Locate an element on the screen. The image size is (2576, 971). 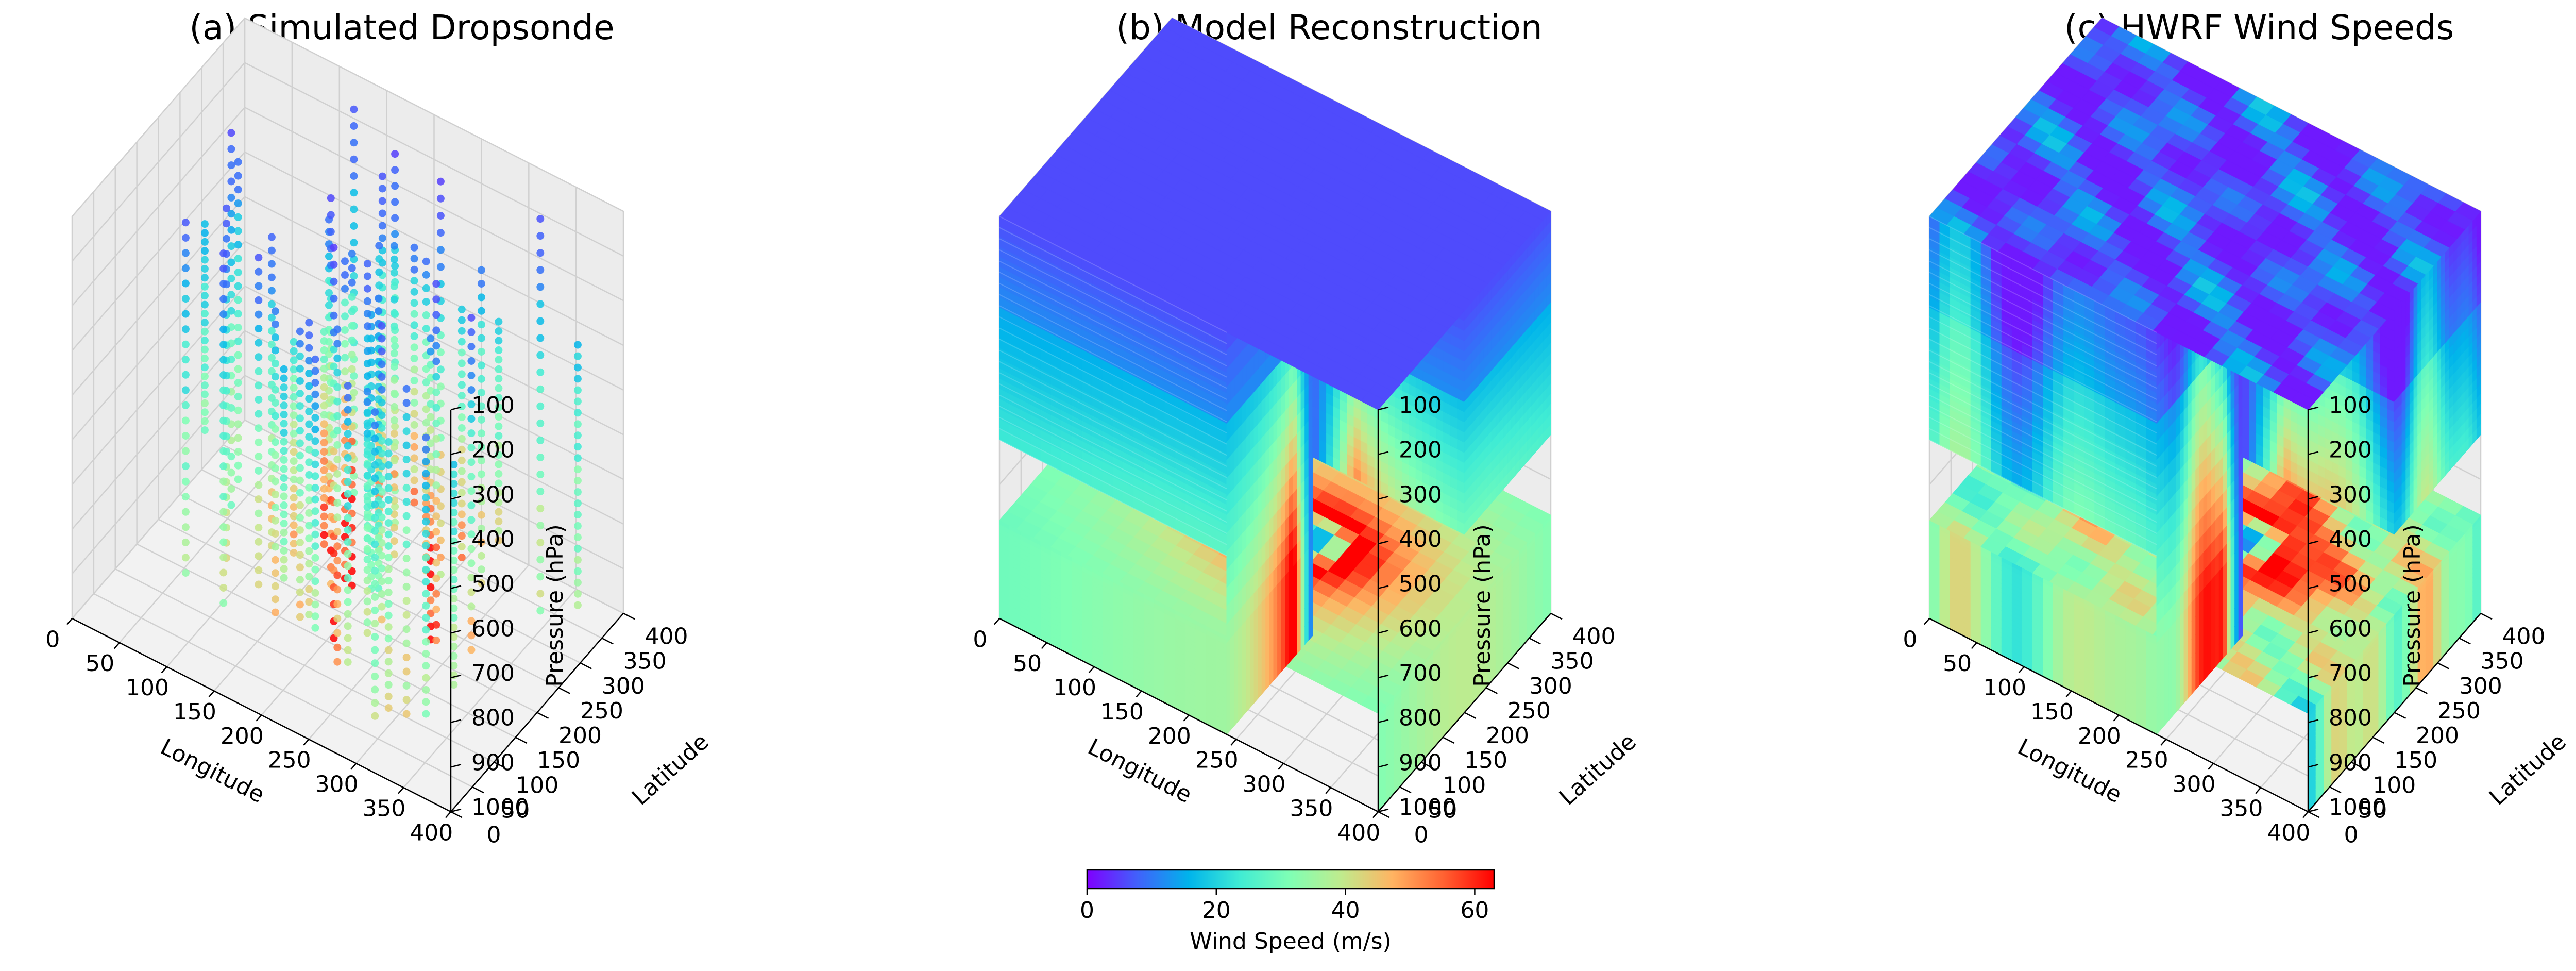
x-tick-label: 50 is located at coordinates (100, 663).